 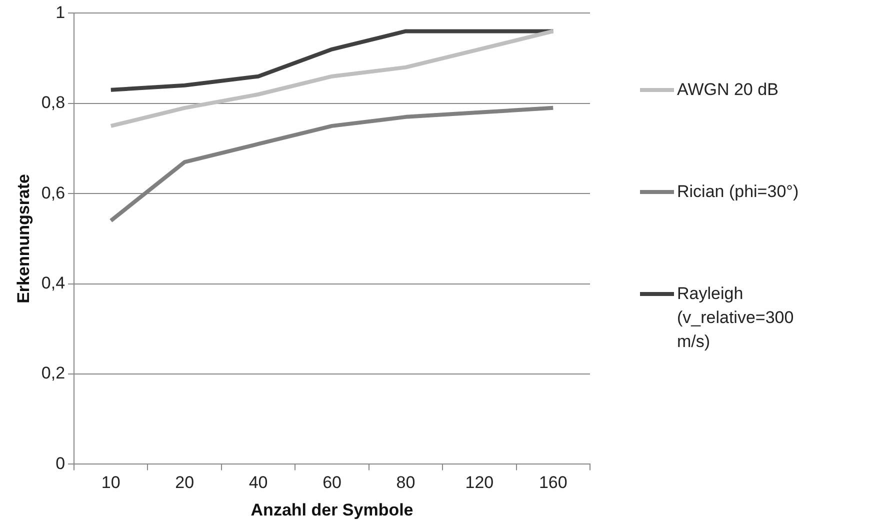 I want to click on x-tick-label: 80, so click(x=406, y=482).